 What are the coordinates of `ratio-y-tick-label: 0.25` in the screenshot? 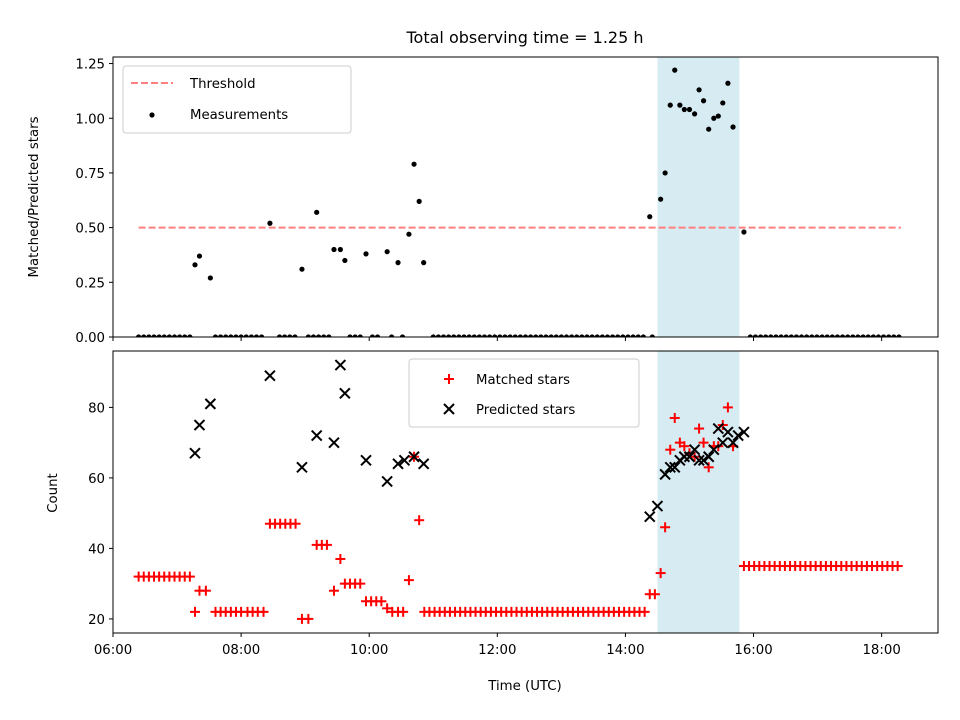 It's located at (90, 283).